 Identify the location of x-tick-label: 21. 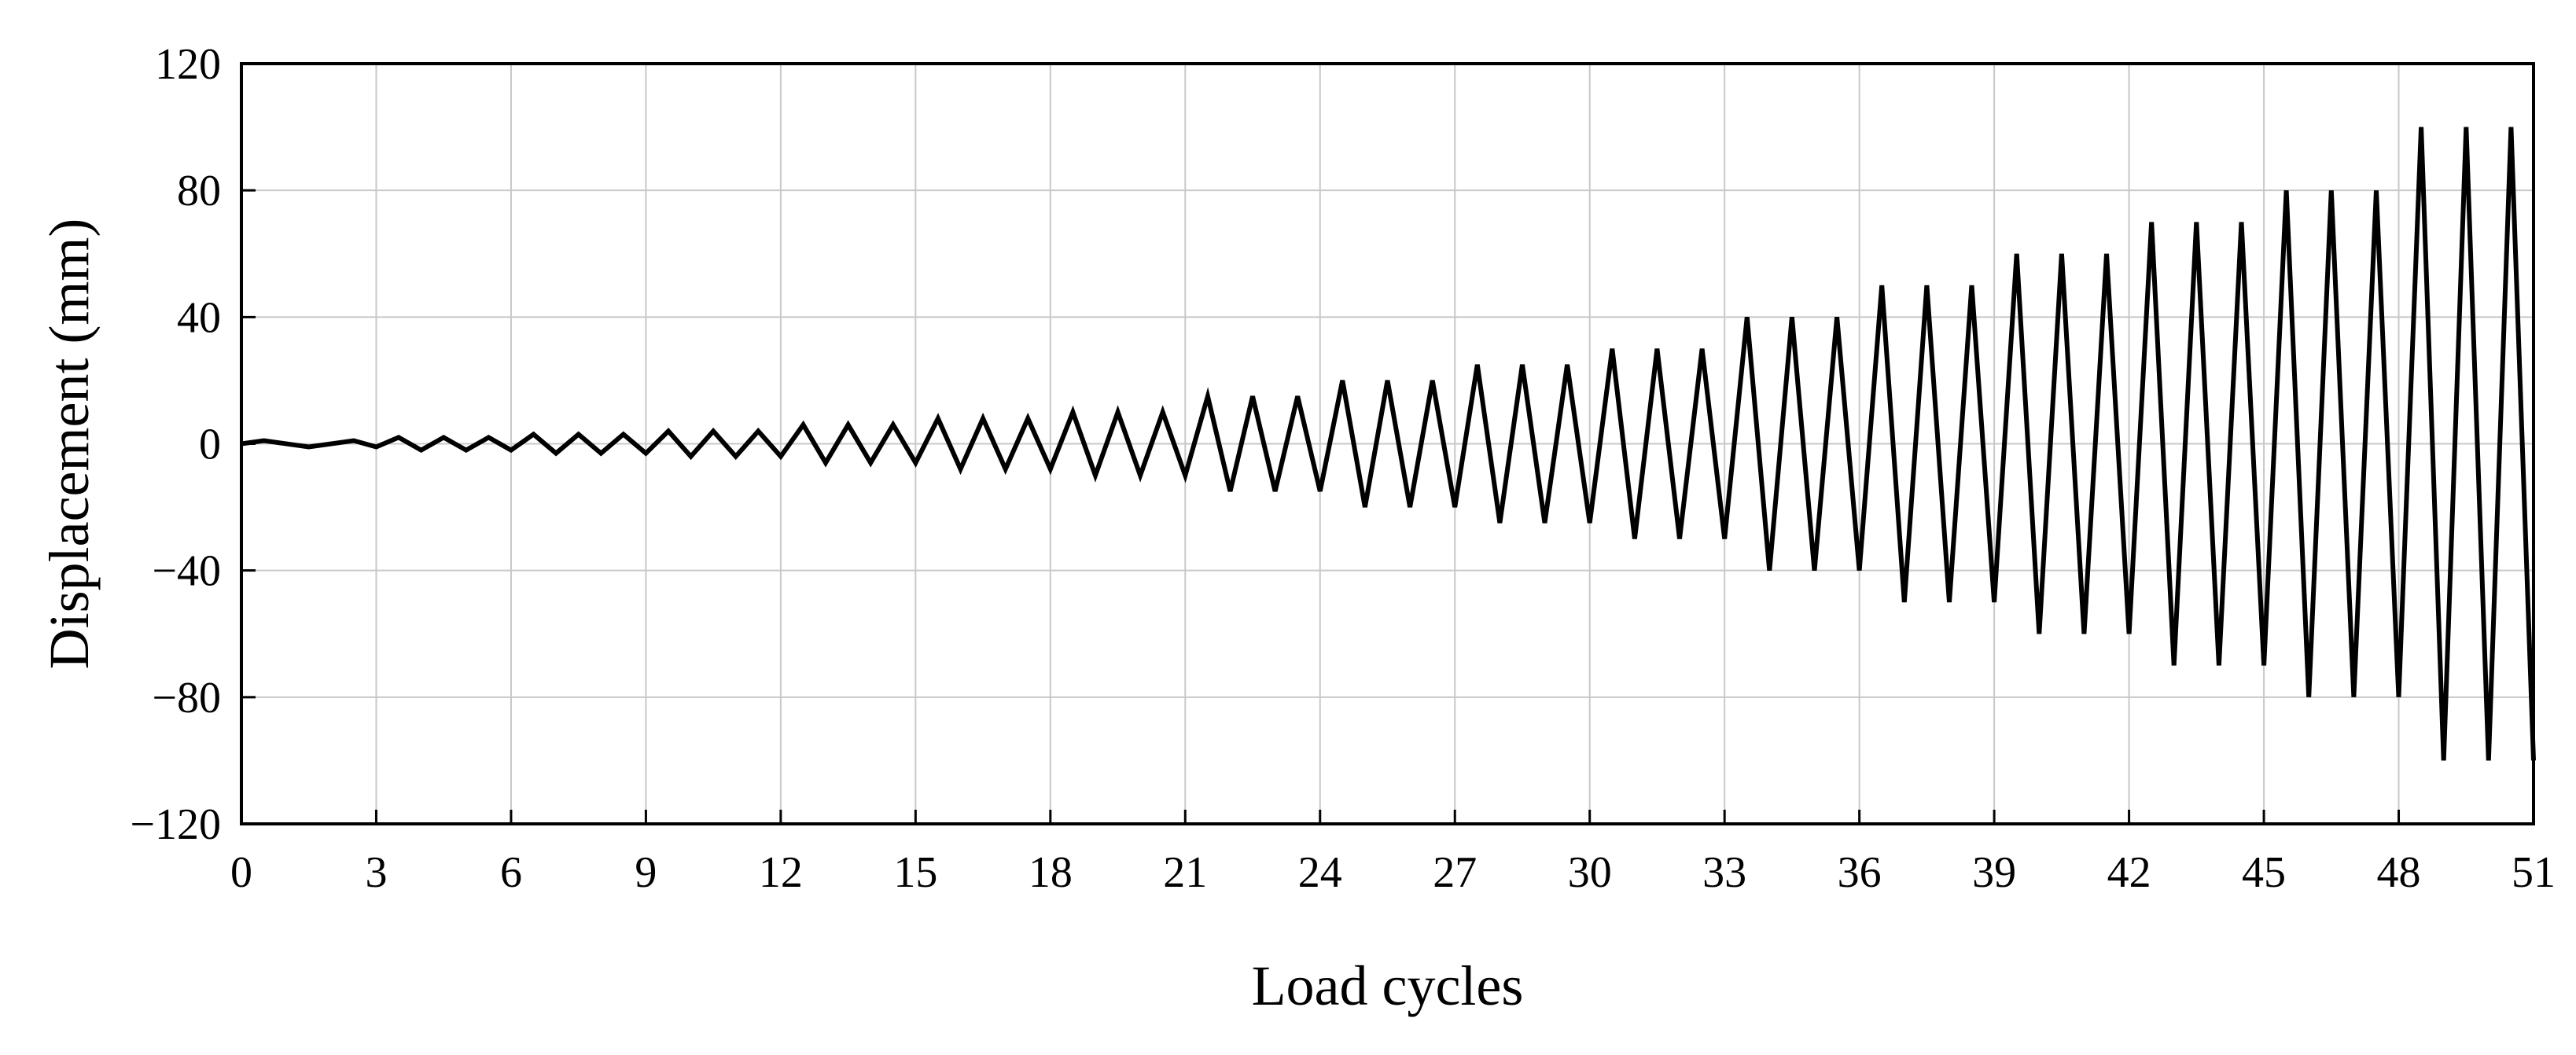
(1185, 872).